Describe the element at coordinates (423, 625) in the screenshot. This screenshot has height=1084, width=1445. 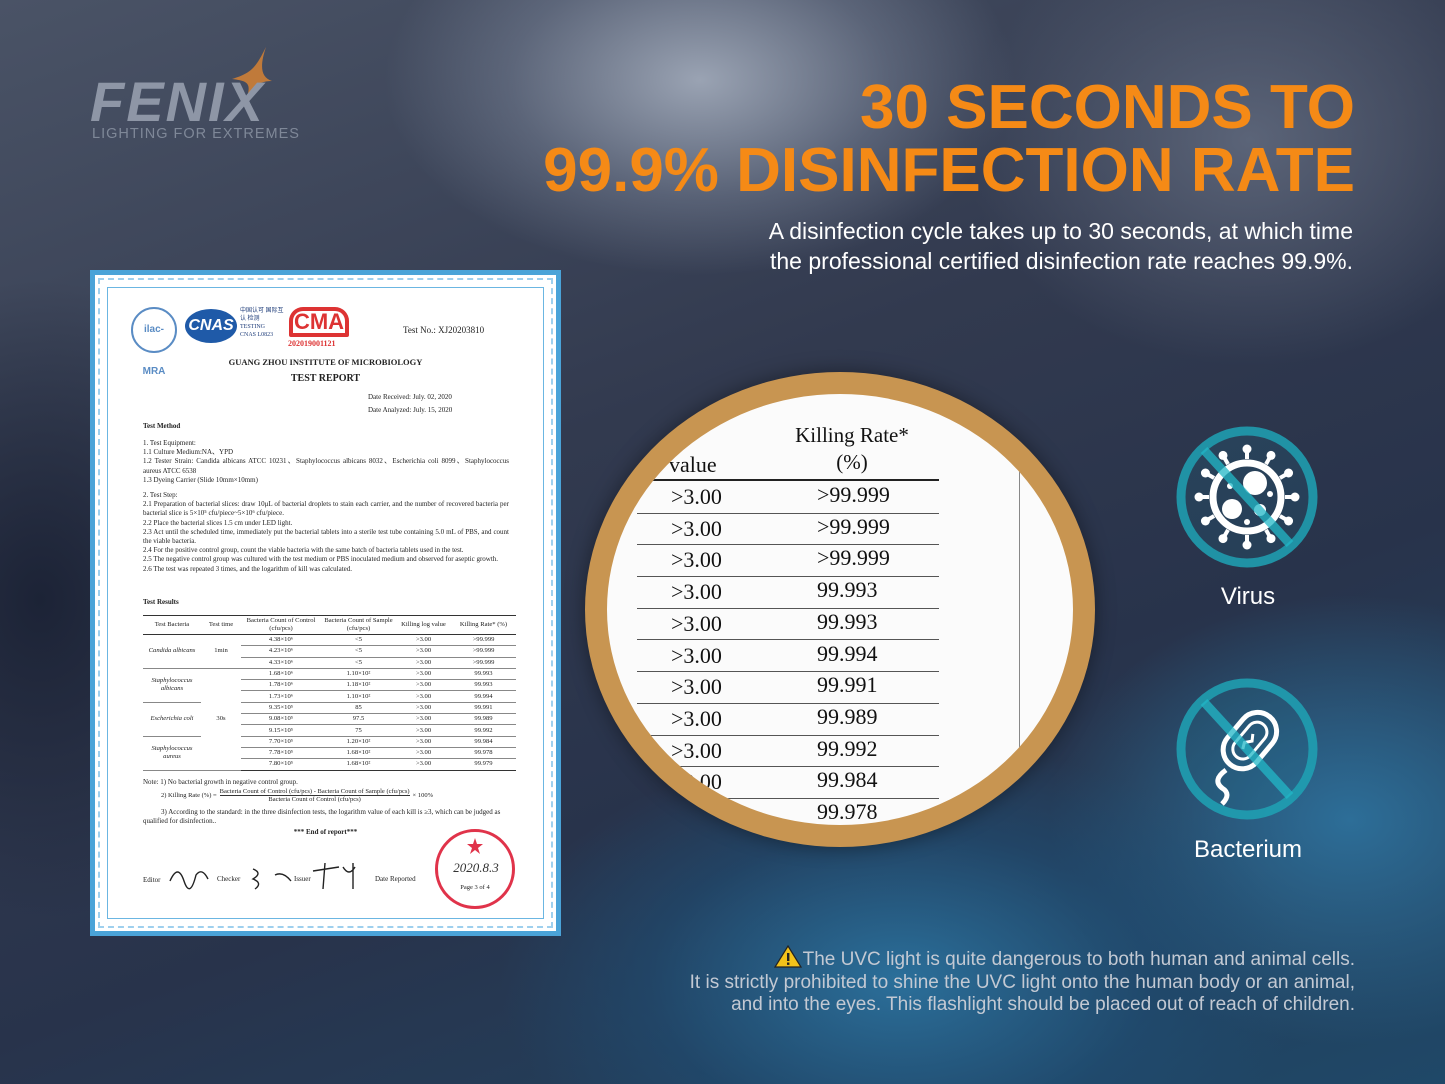
I see `column-header: Killing log value` at that location.